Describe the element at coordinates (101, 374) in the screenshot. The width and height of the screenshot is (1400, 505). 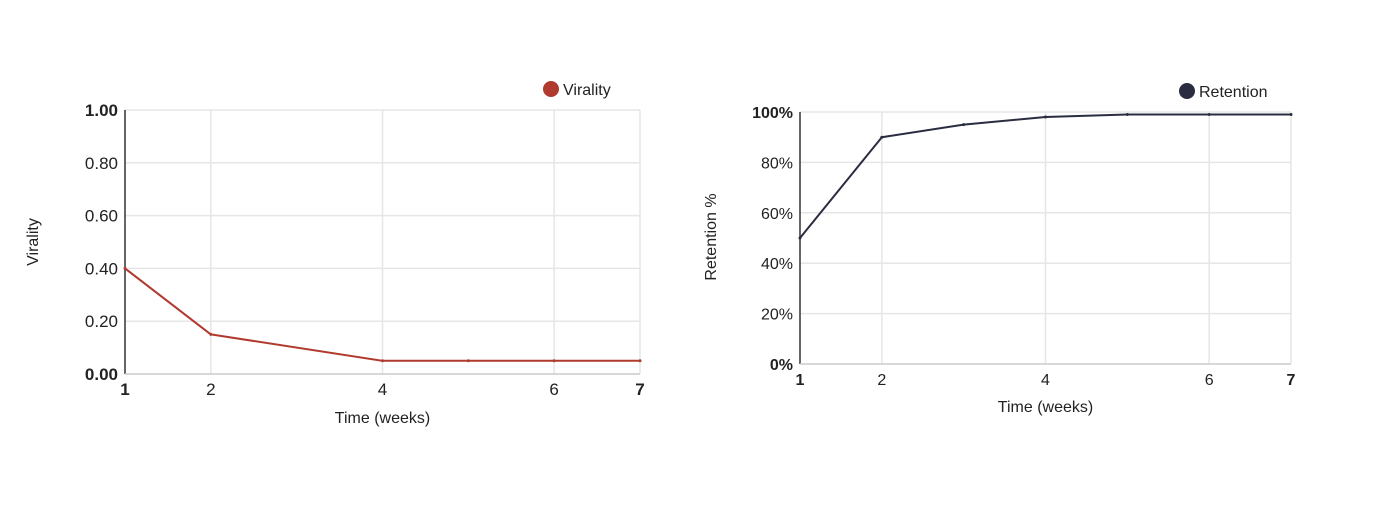
I see `y-tick-label: 0.00` at that location.